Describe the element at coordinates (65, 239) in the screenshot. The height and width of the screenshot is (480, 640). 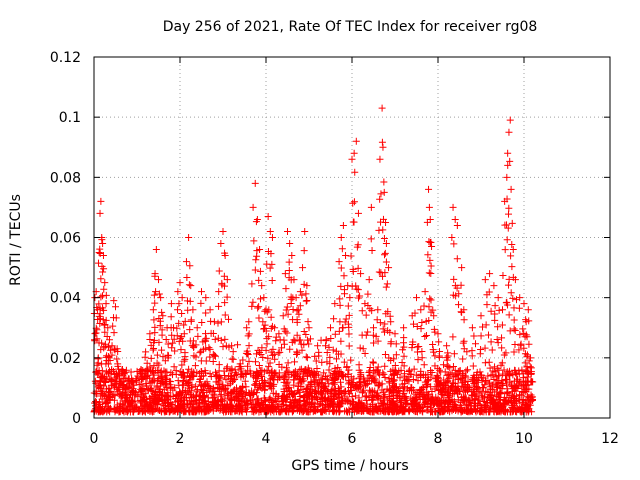
I see `y-tick-label: 0.06` at that location.